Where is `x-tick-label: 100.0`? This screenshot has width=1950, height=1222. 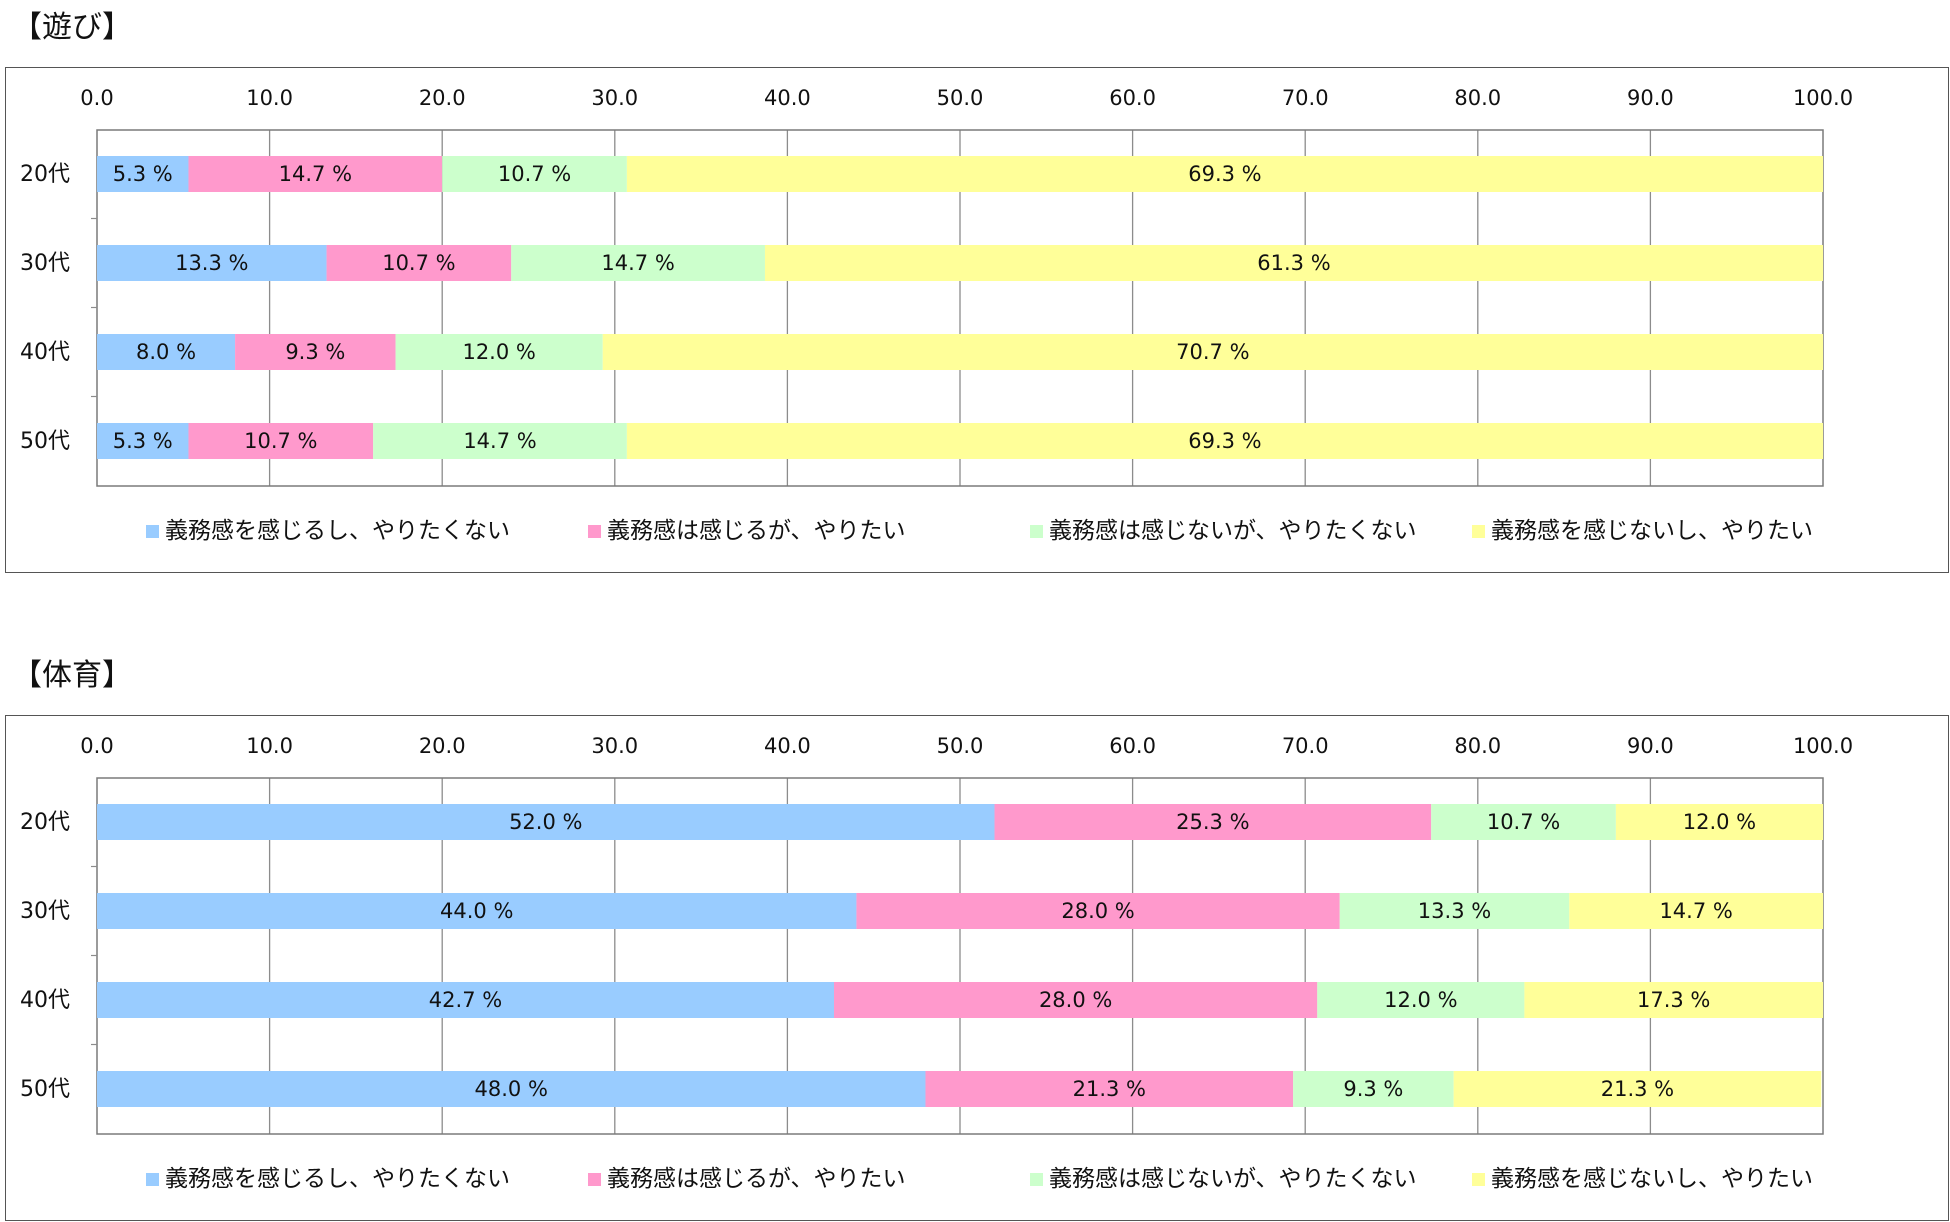
x-tick-label: 100.0 is located at coordinates (1823, 746).